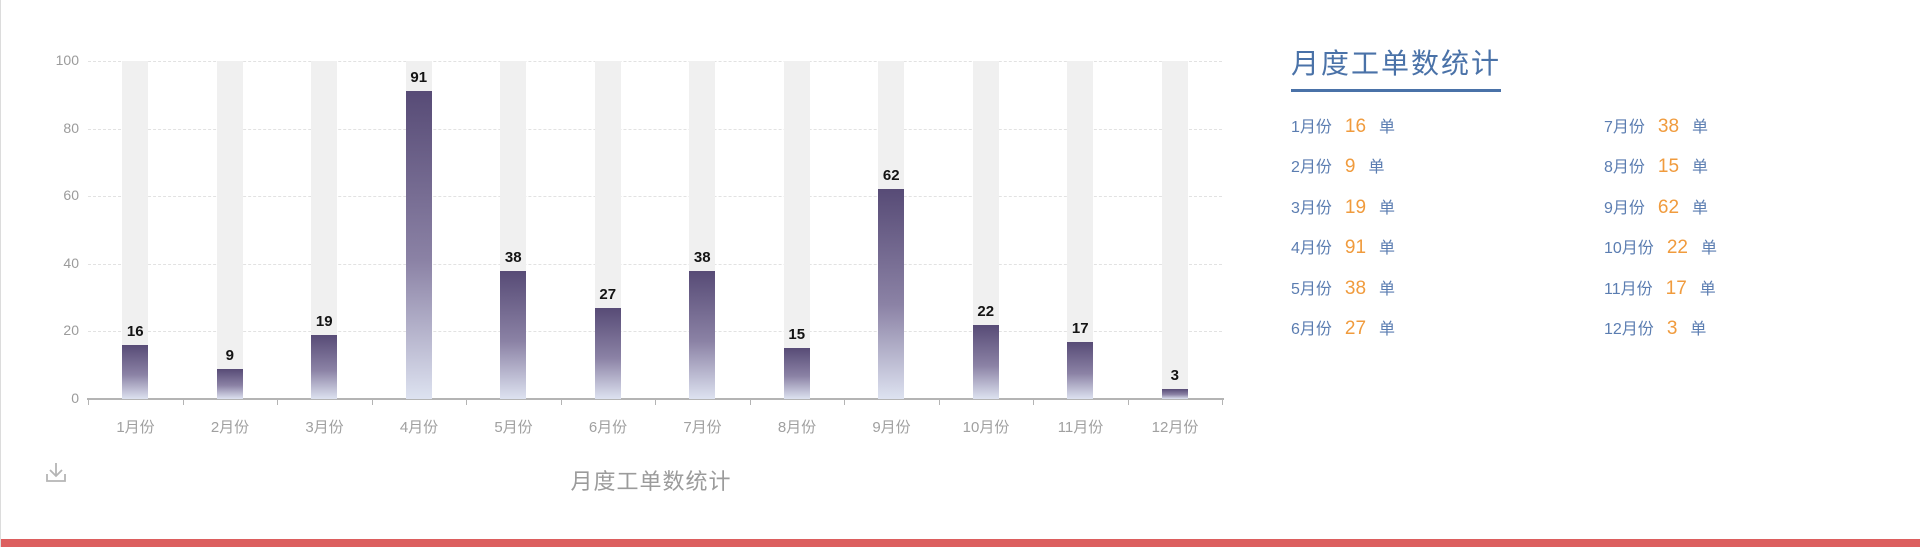 The image size is (1920, 547). Describe the element at coordinates (418, 245) in the screenshot. I see `bar-4月份` at that location.